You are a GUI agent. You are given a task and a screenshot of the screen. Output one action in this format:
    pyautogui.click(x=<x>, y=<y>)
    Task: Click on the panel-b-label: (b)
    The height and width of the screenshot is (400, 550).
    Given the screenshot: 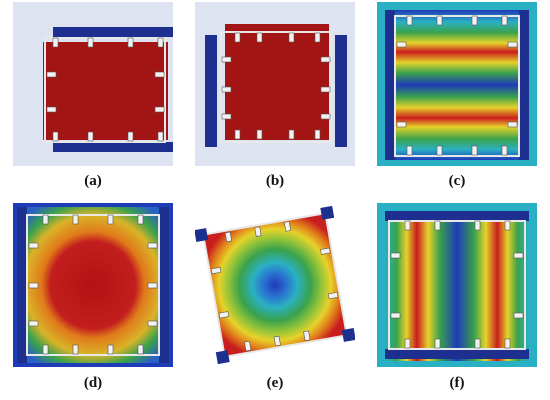 What is the action you would take?
    pyautogui.click(x=275, y=181)
    